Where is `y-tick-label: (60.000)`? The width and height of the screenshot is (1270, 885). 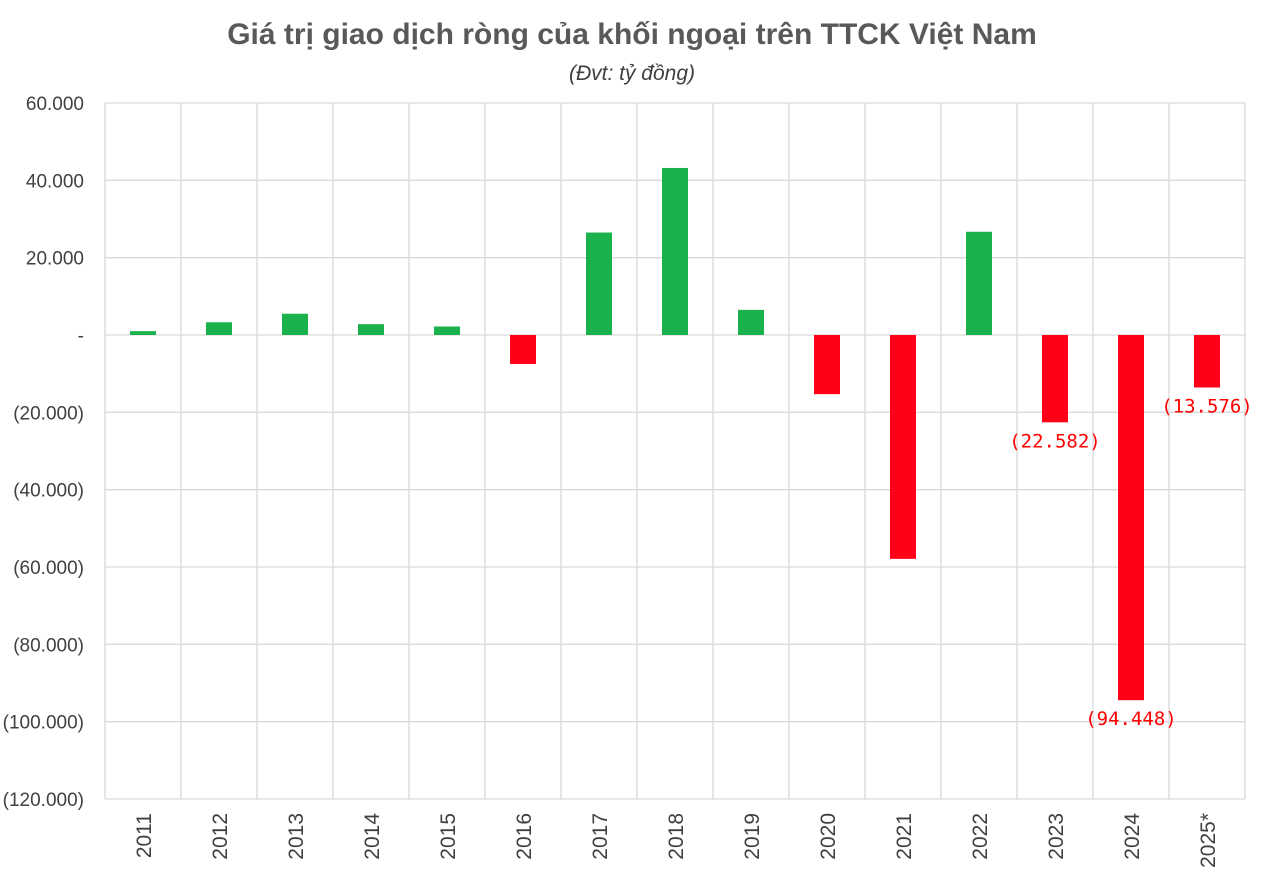 y-tick-label: (60.000) is located at coordinates (48, 568).